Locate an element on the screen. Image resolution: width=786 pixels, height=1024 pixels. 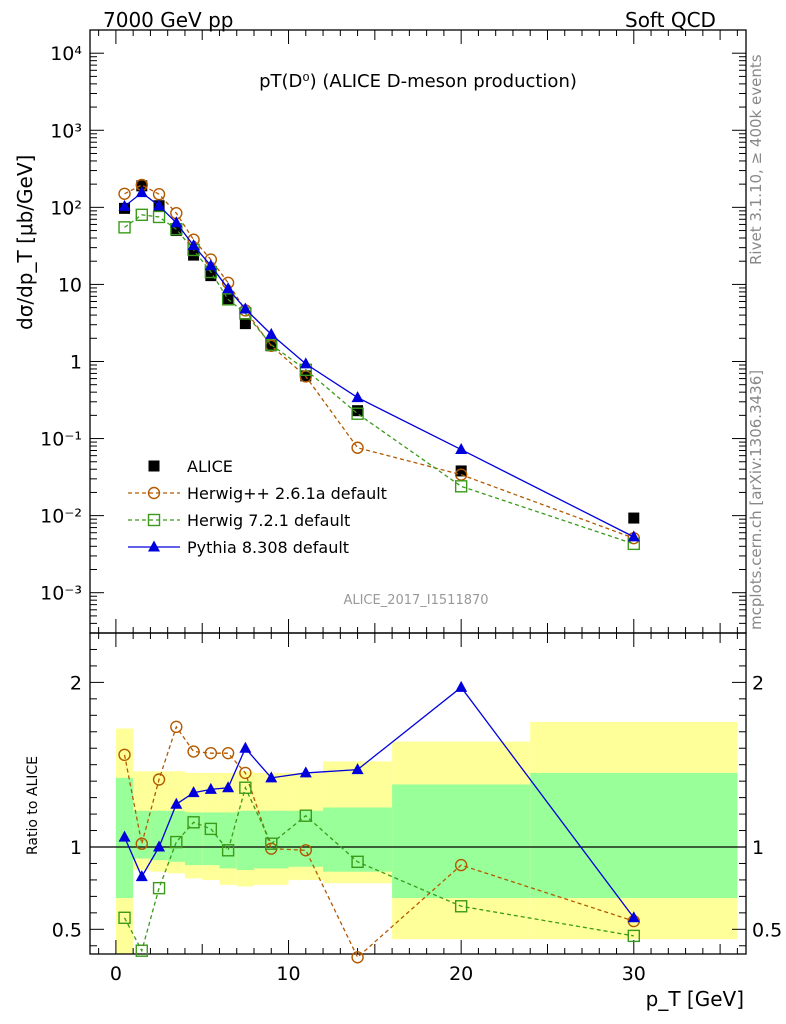
main-title: pT(D⁰) (ALICE D-meson production) is located at coordinates (418, 81).